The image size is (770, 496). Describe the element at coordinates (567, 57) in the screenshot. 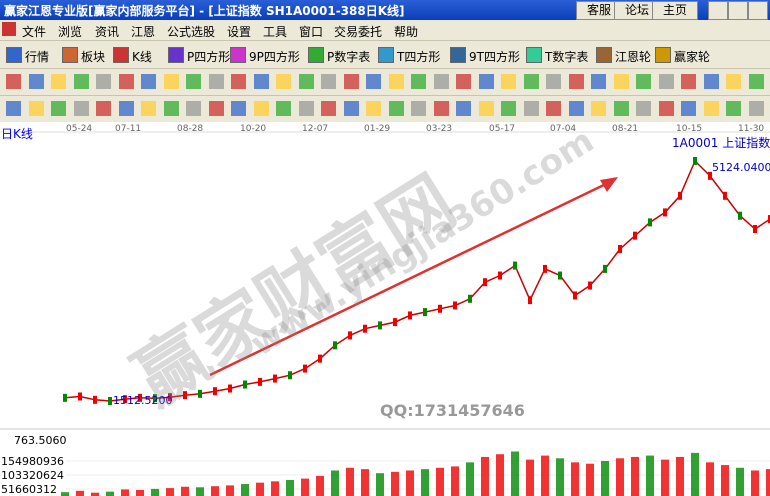

I see `tool-button: T数字表` at that location.